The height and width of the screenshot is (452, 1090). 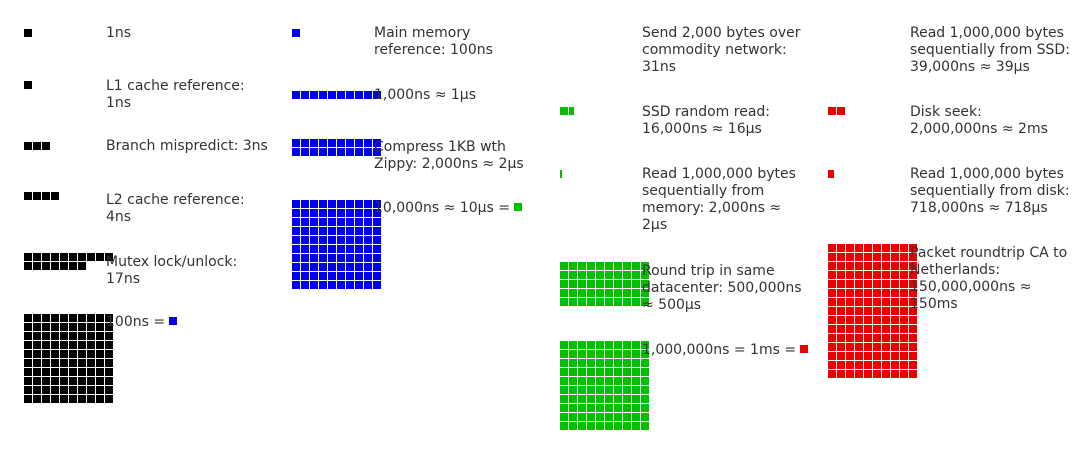 I want to click on label-text: SSD random read: 16,000ns ≈ 16μs, so click(x=706, y=120).